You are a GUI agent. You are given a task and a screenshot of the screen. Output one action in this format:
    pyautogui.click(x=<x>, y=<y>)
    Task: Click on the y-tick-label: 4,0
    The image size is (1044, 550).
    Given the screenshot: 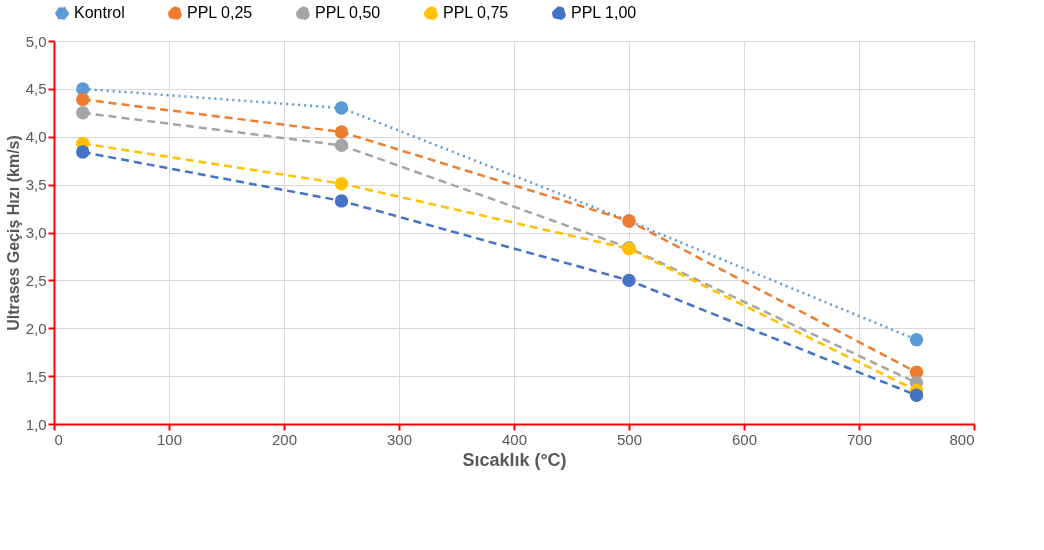 What is the action you would take?
    pyautogui.click(x=36, y=137)
    